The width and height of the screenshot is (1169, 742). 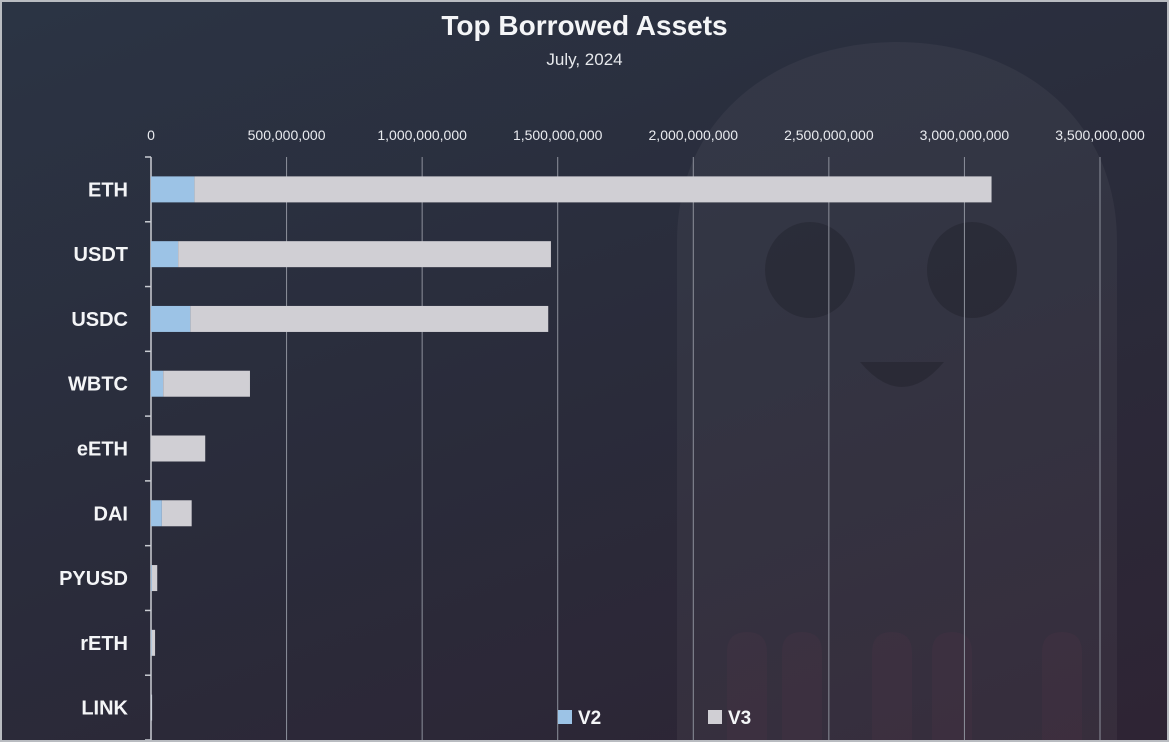 What do you see at coordinates (364, 254) in the screenshot?
I see `bar-v3-usdt` at bounding box center [364, 254].